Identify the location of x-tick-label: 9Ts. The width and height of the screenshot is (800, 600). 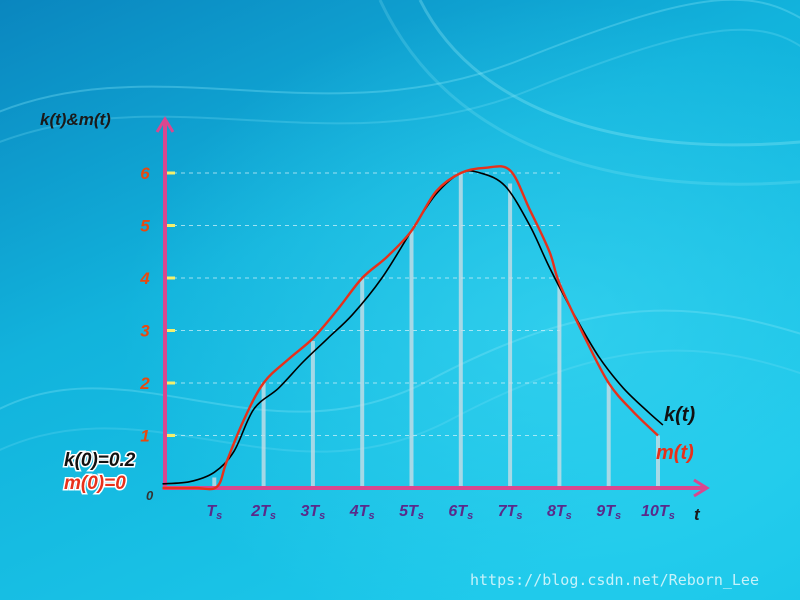
(608, 512).